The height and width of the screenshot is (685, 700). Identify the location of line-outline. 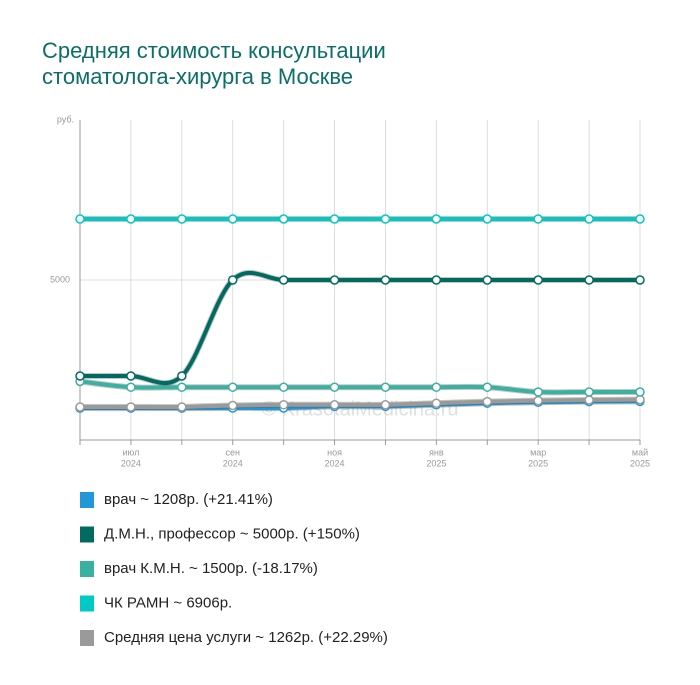
(360, 328).